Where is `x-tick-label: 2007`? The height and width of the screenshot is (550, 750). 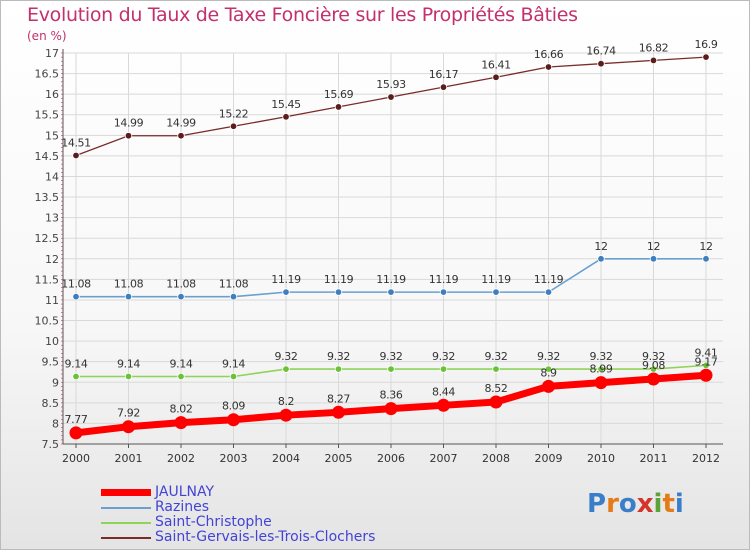 x-tick-label: 2007 is located at coordinates (444, 458).